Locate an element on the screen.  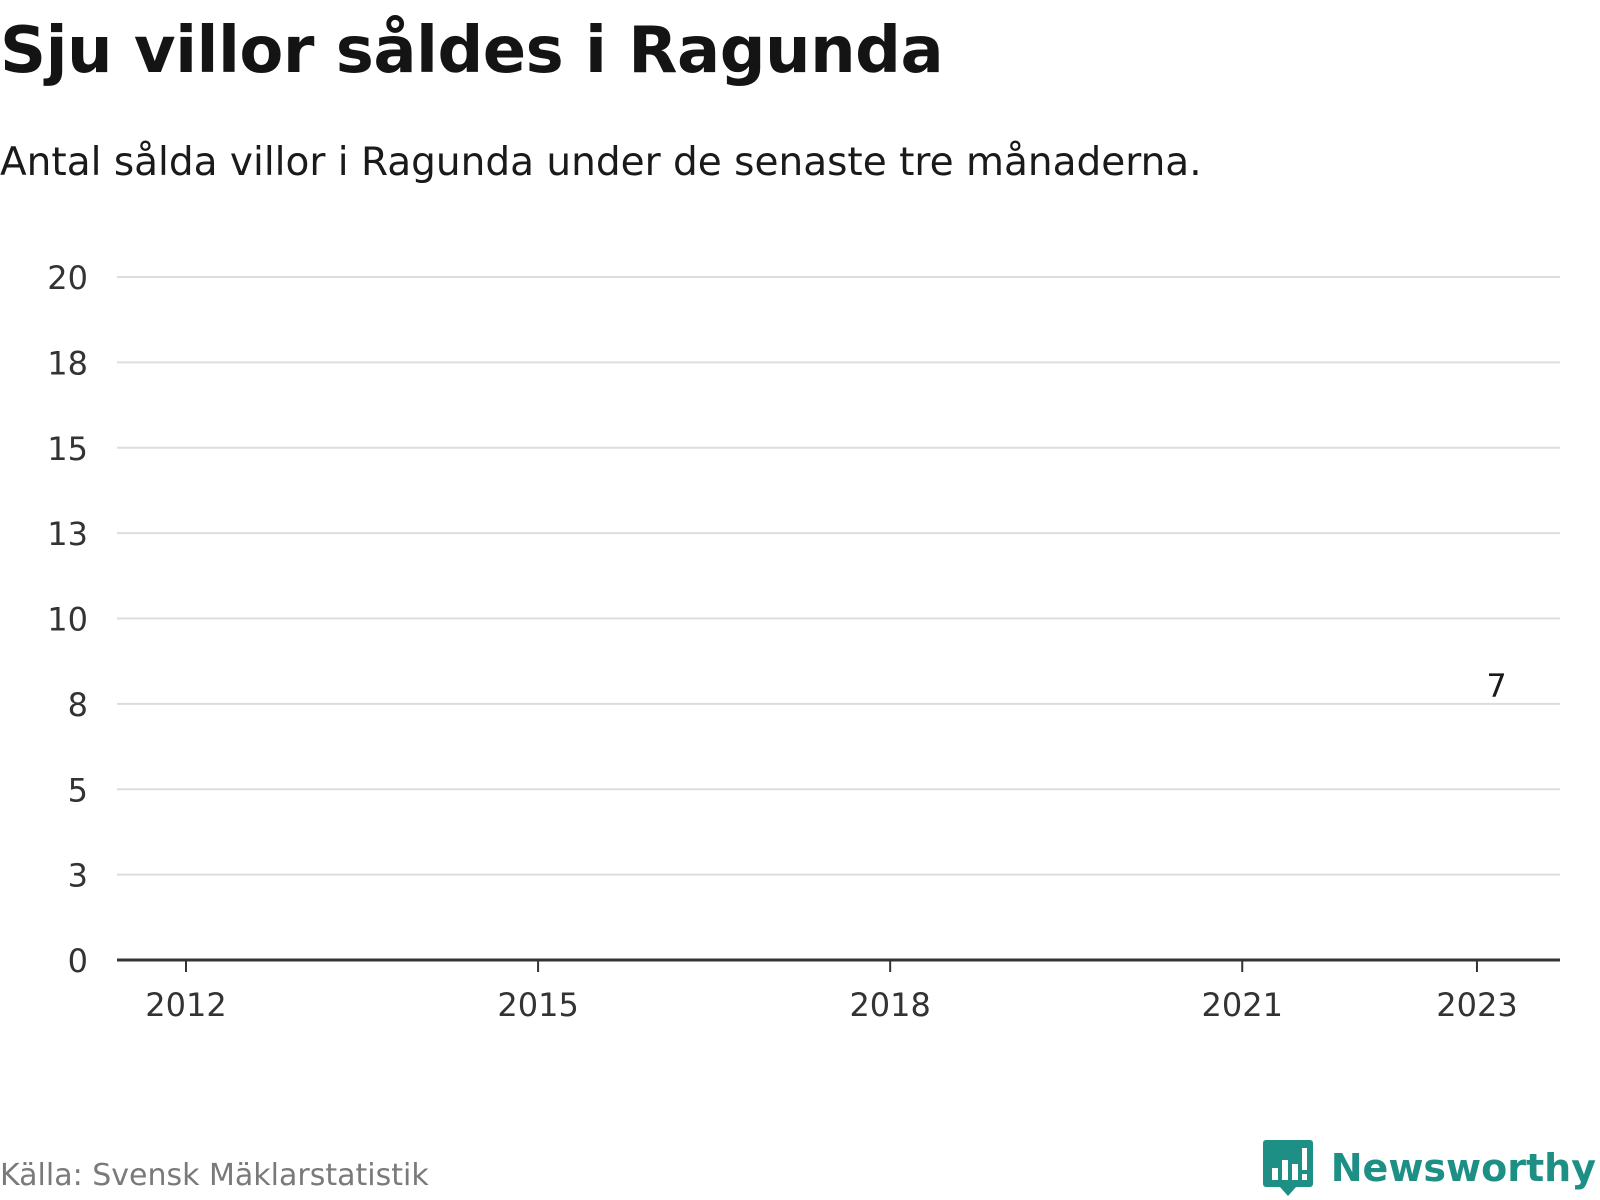
y-tick-label: 20 is located at coordinates (67, 278).